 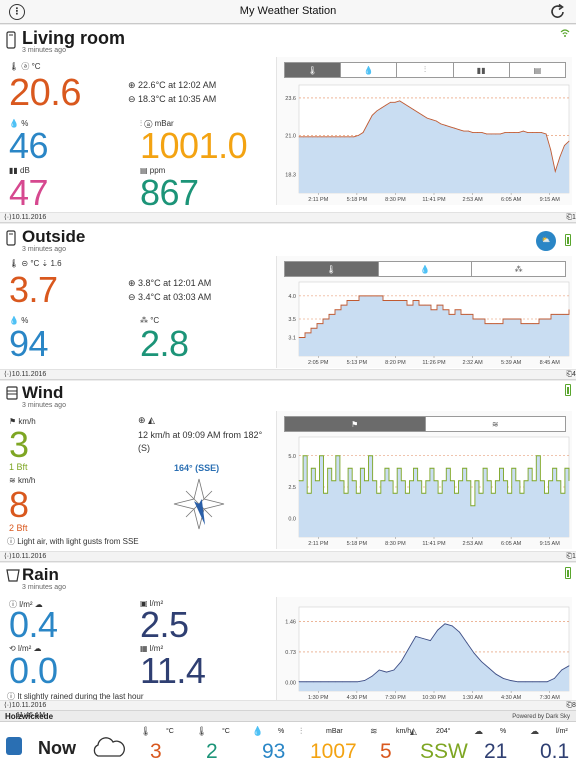 What do you see at coordinates (29, 716) in the screenshot?
I see `location-name: Holzwickede` at bounding box center [29, 716].